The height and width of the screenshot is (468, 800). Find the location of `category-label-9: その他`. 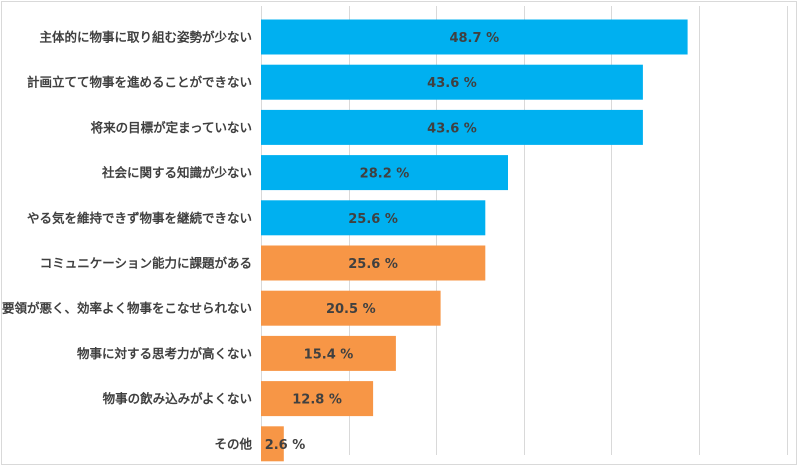

category-label-9: その他 is located at coordinates (233, 443).